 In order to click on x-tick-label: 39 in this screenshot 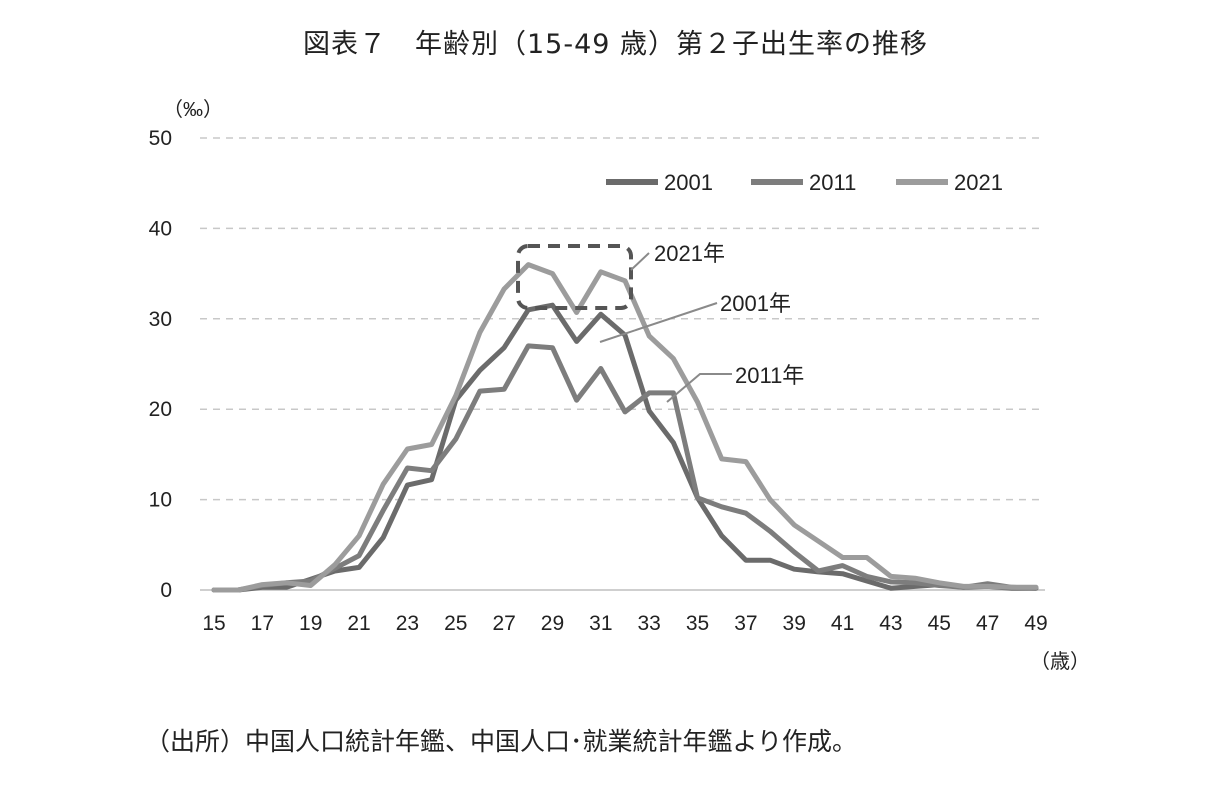, I will do `click(794, 623)`.